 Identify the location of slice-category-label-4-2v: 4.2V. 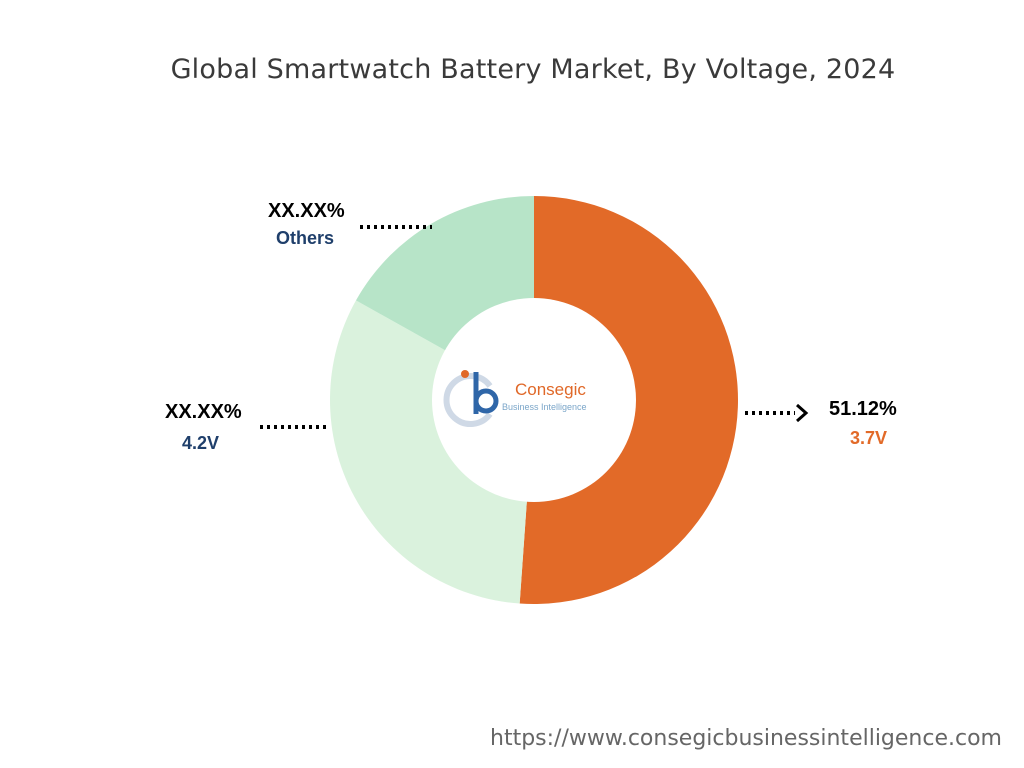
(200, 443).